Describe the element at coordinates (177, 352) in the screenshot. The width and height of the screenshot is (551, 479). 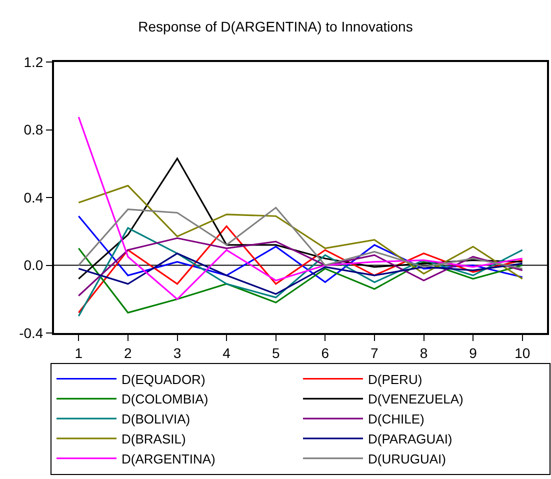
I see `x-tick-label: 3` at that location.